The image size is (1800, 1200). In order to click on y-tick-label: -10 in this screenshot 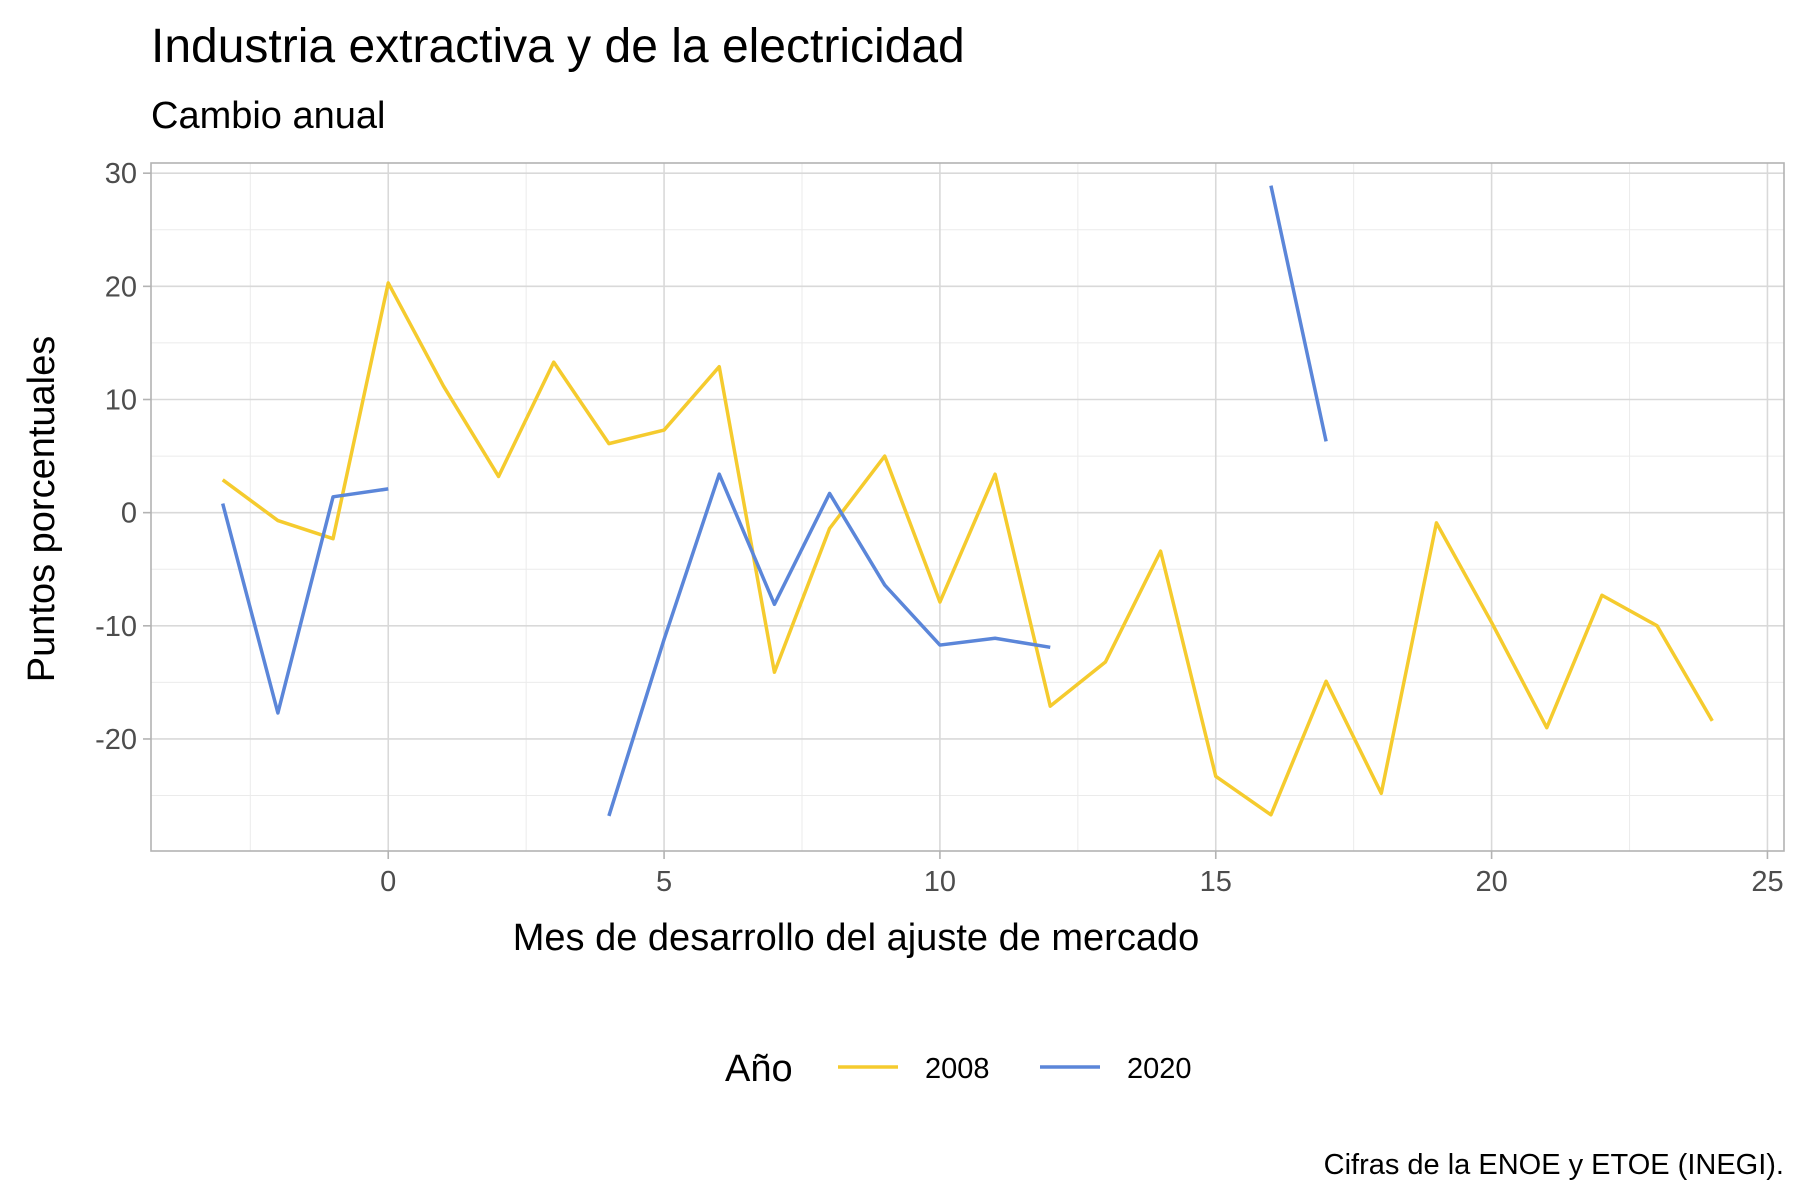, I will do `click(116, 627)`.